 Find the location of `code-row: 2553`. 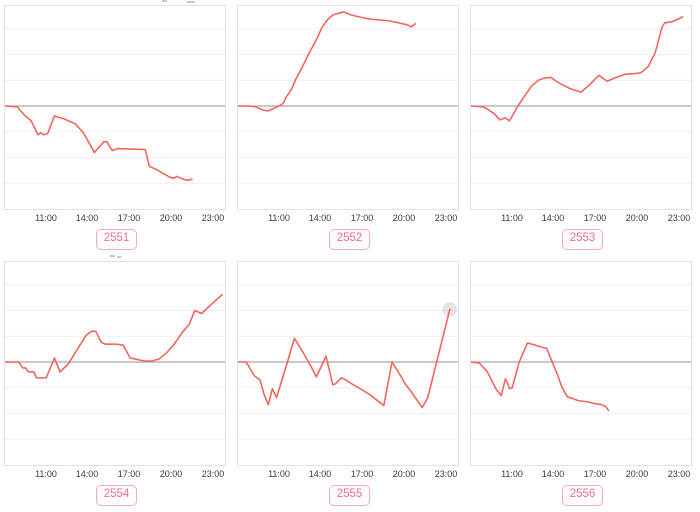

code-row: 2553 is located at coordinates (582, 239).